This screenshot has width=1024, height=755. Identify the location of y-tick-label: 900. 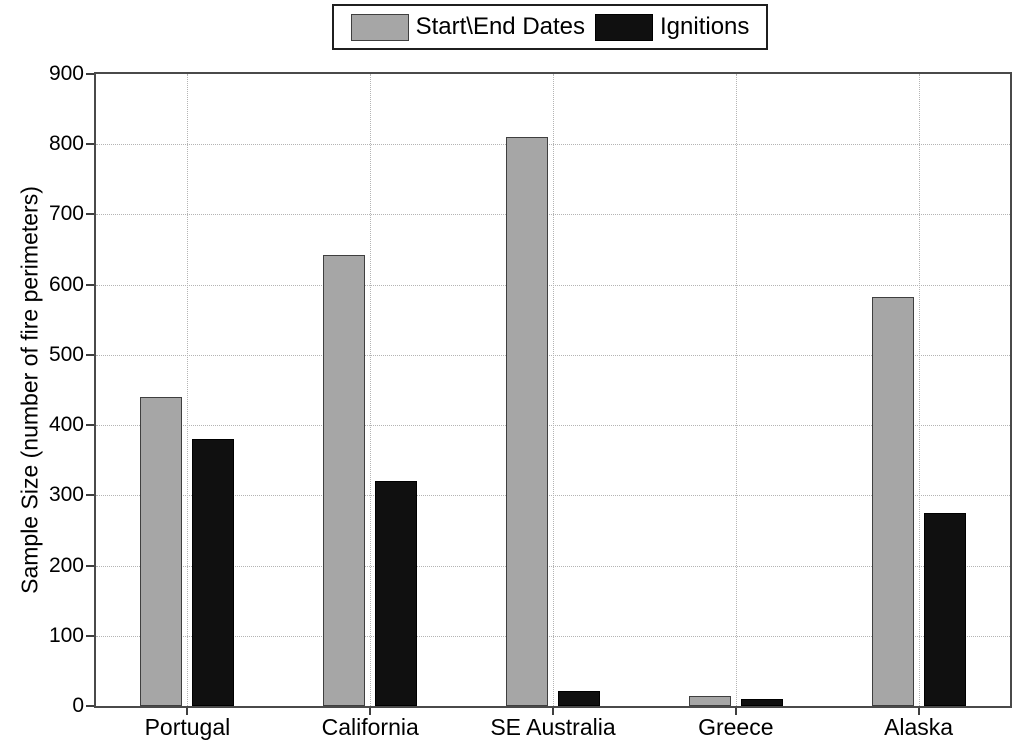
(66, 73).